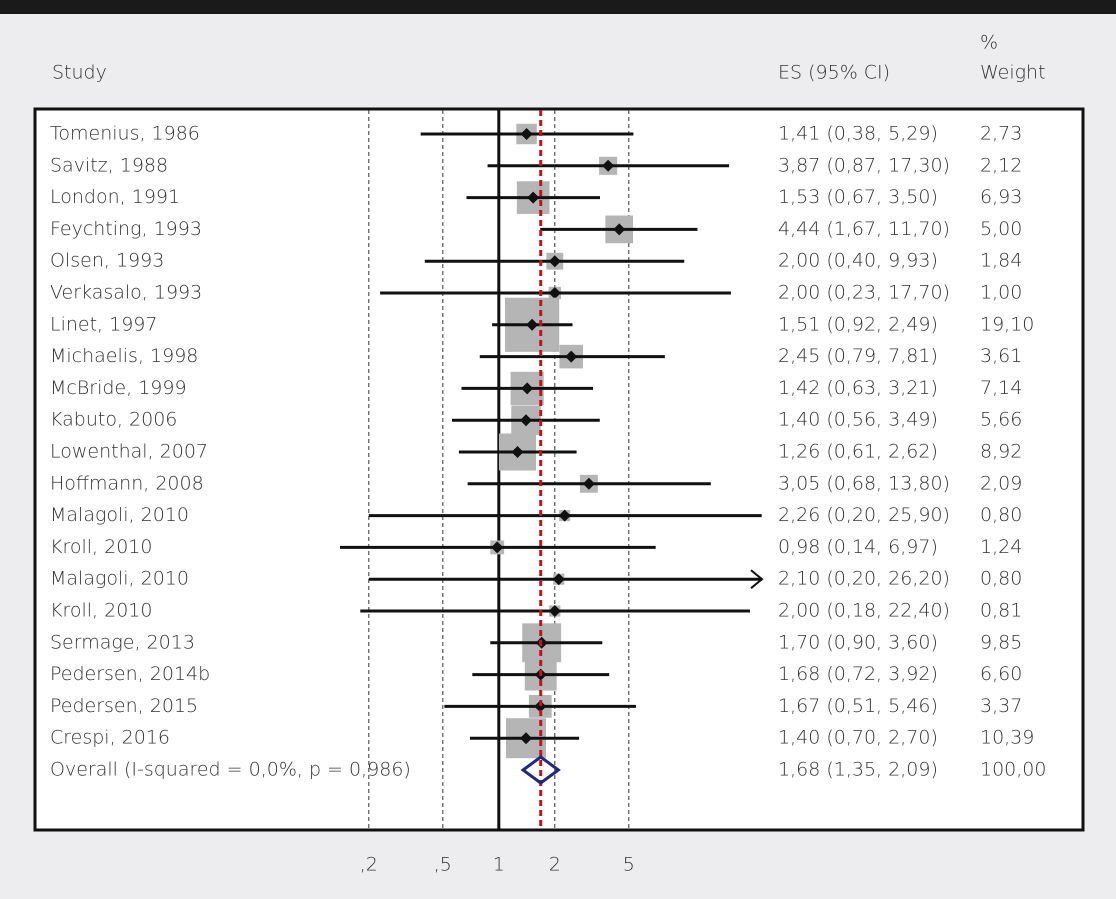 The height and width of the screenshot is (899, 1116). Describe the element at coordinates (499, 865) in the screenshot. I see `x-tick-label: 1` at that location.